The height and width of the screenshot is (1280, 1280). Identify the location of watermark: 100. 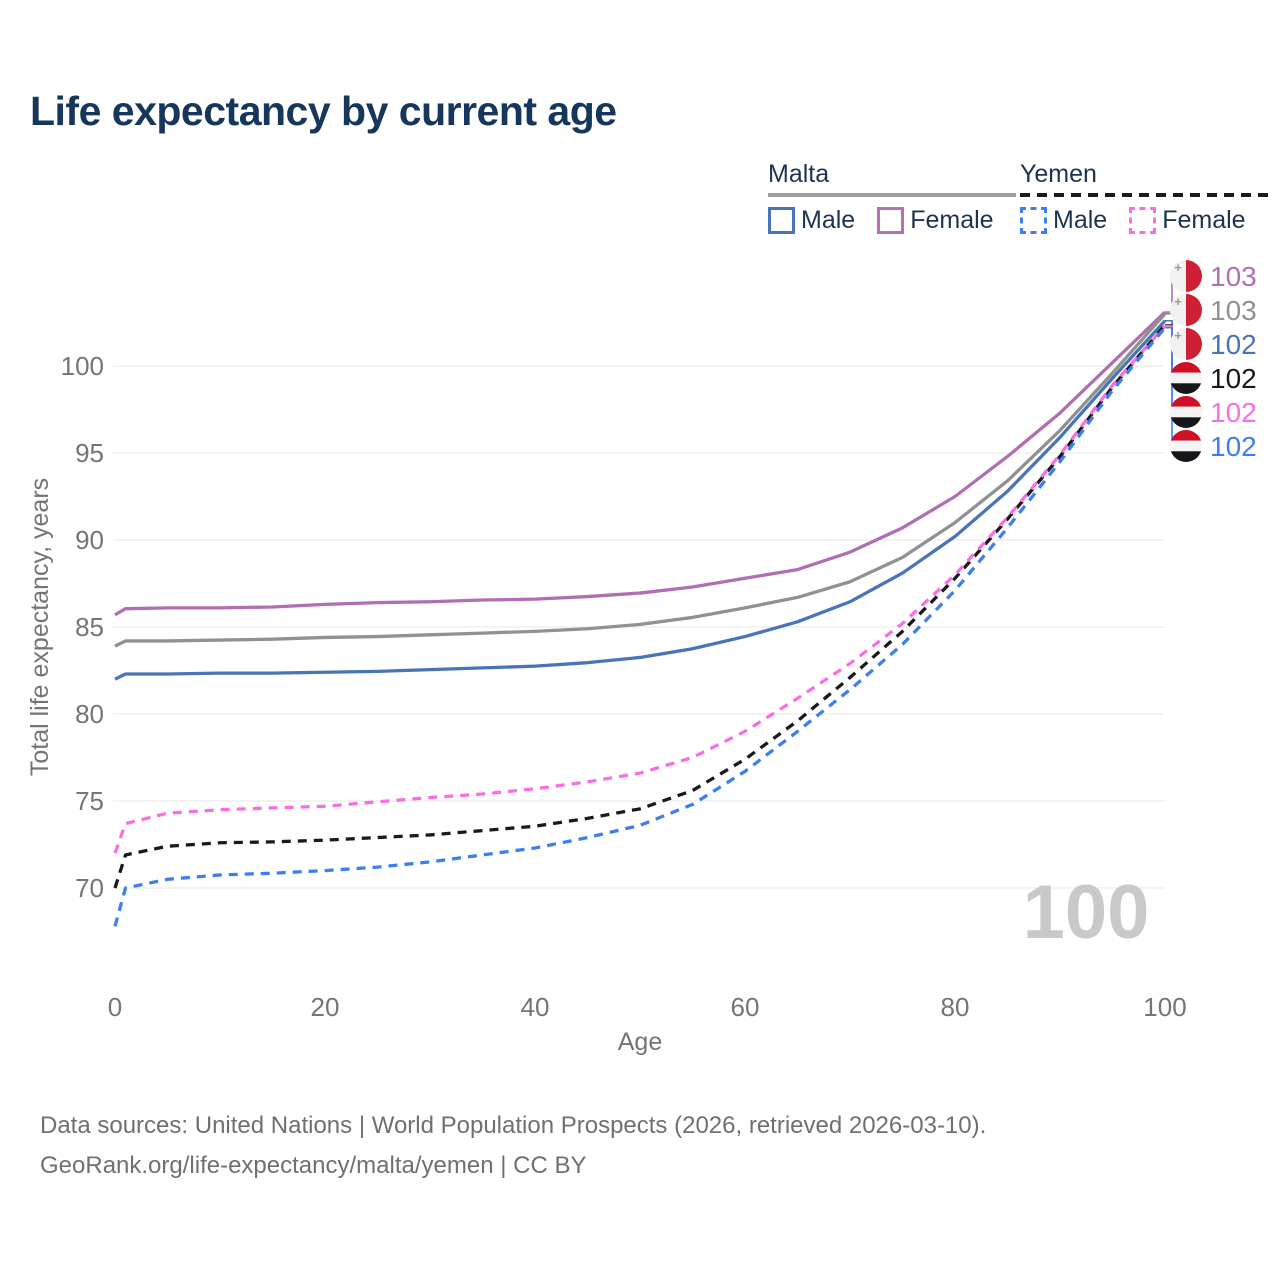
(1086, 912).